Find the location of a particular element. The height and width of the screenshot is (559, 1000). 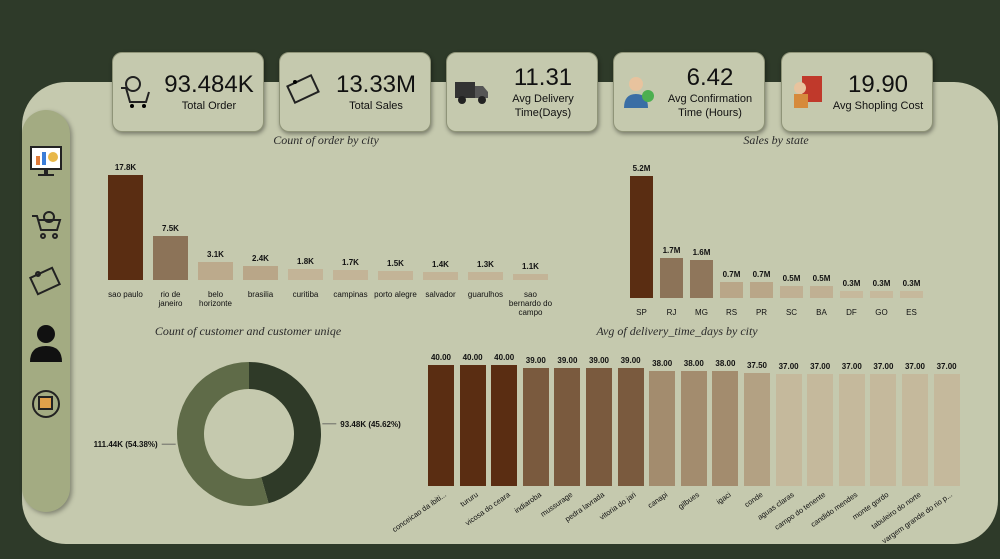

data-label: 1.4K is located at coordinates (440, 264).